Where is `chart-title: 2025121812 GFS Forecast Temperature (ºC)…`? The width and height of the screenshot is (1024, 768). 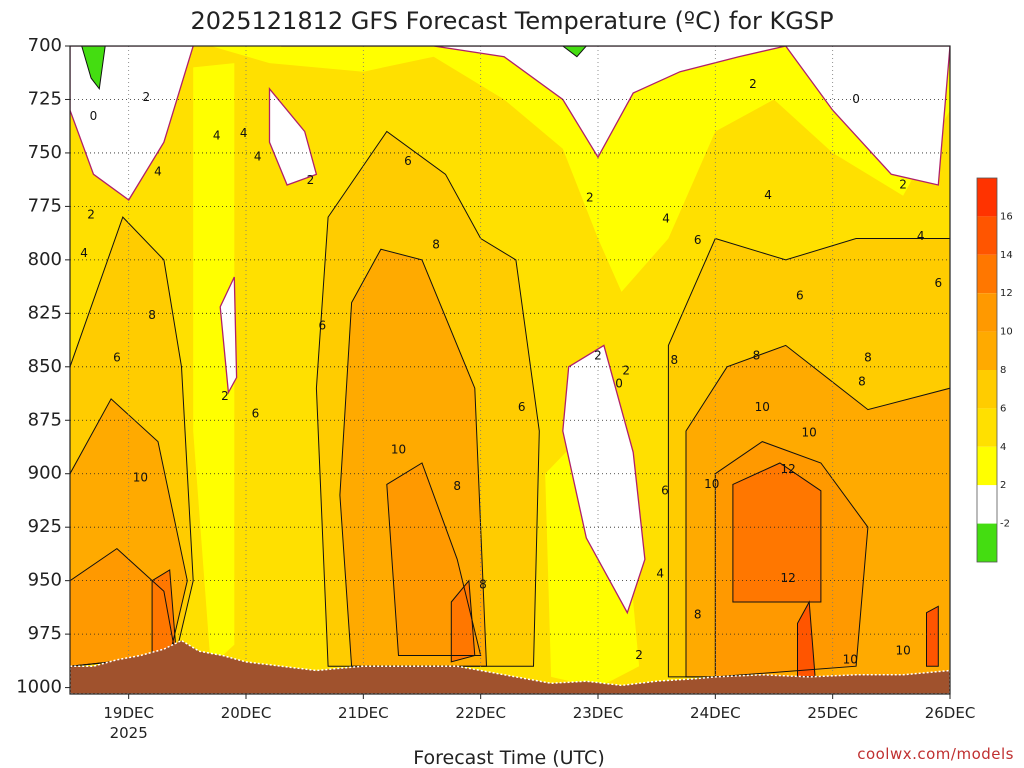
chart-title: 2025121812 GFS Forecast Temperature (ºC)… is located at coordinates (511, 21).